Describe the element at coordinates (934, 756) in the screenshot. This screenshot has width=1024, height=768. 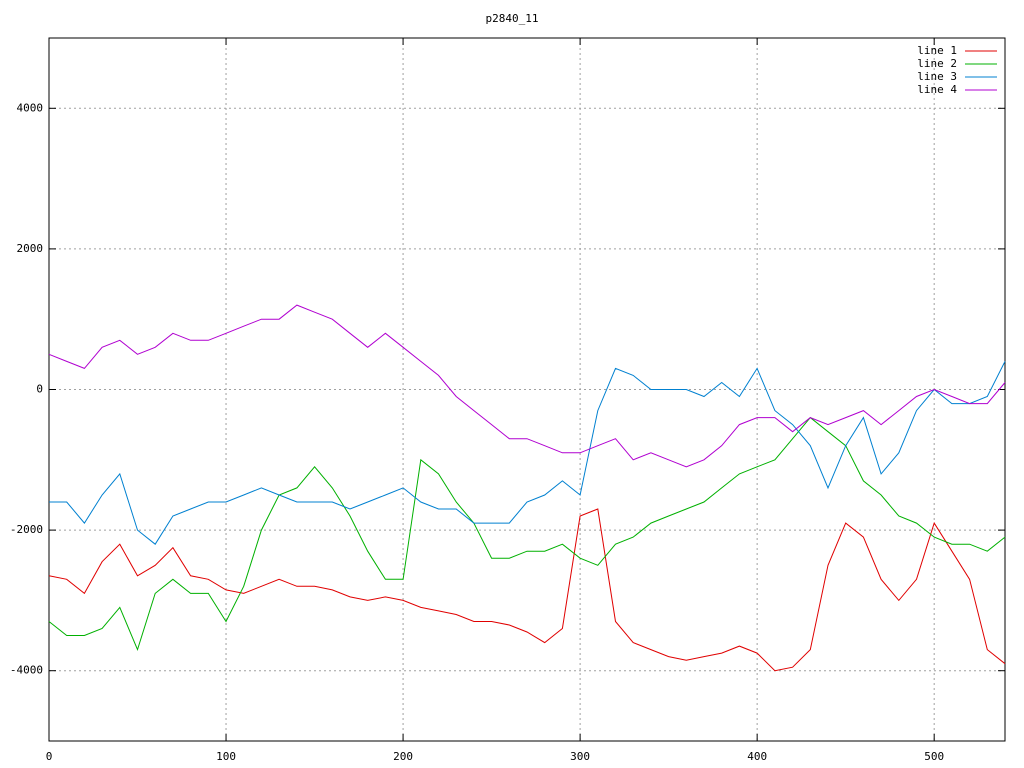
I see `x-tick-label: 500` at that location.